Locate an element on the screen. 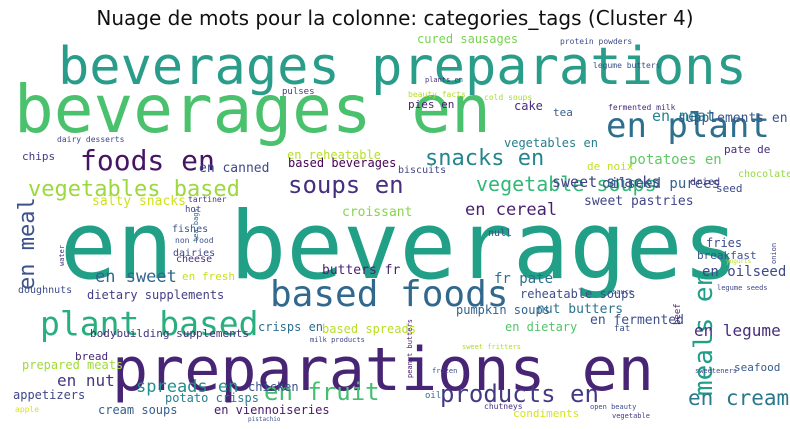 The height and width of the screenshot is (429, 790). word-cheese: cheese is located at coordinates (194, 259).